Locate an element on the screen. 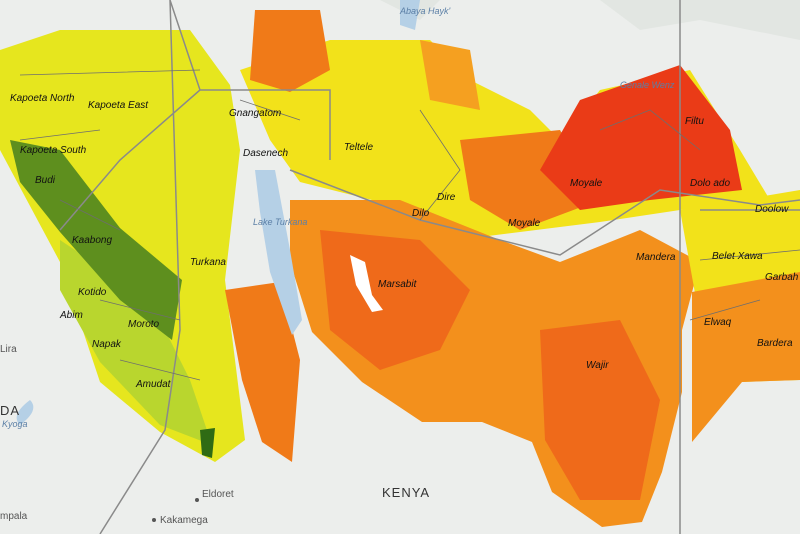  lake-kyoga is located at coordinates (25, 412).